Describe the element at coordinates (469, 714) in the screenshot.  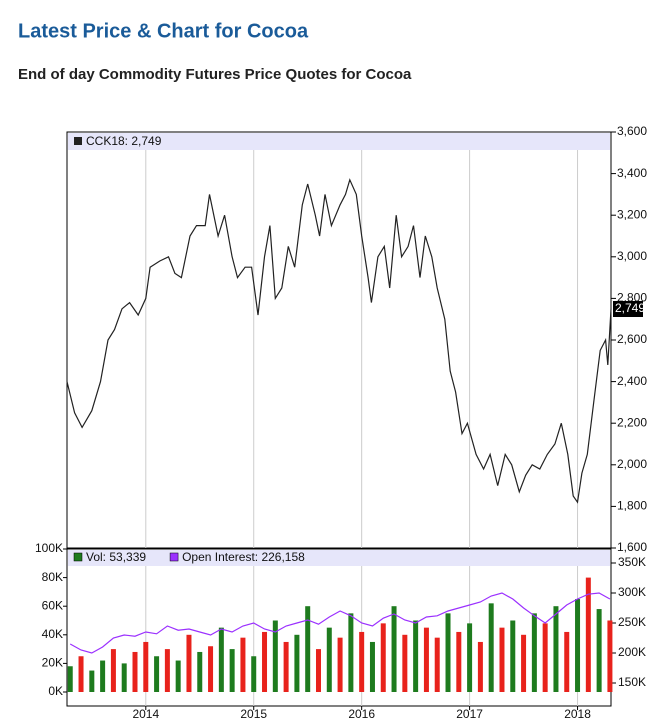
I see `x-tick-label: 2017` at that location.